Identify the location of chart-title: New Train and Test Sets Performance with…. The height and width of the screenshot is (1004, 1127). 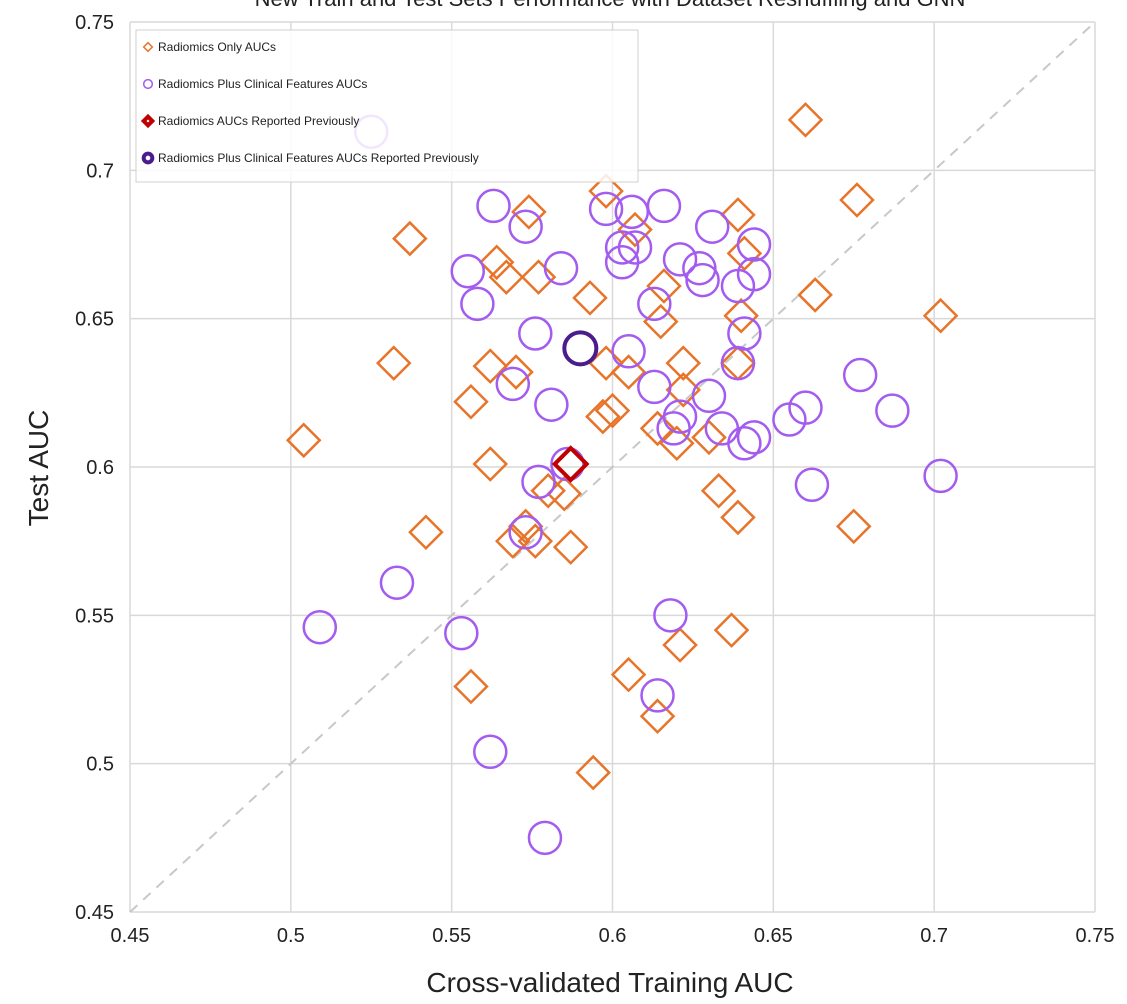
(610, 5).